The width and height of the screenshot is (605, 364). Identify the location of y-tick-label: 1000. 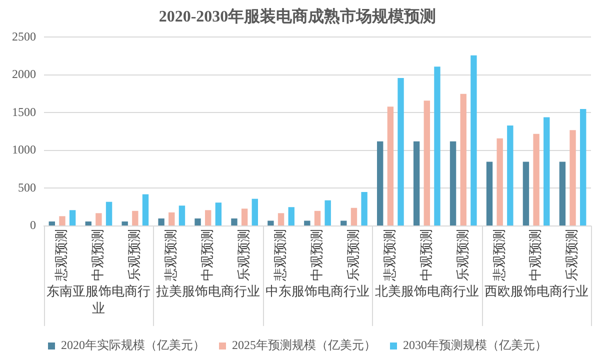
(24, 149).